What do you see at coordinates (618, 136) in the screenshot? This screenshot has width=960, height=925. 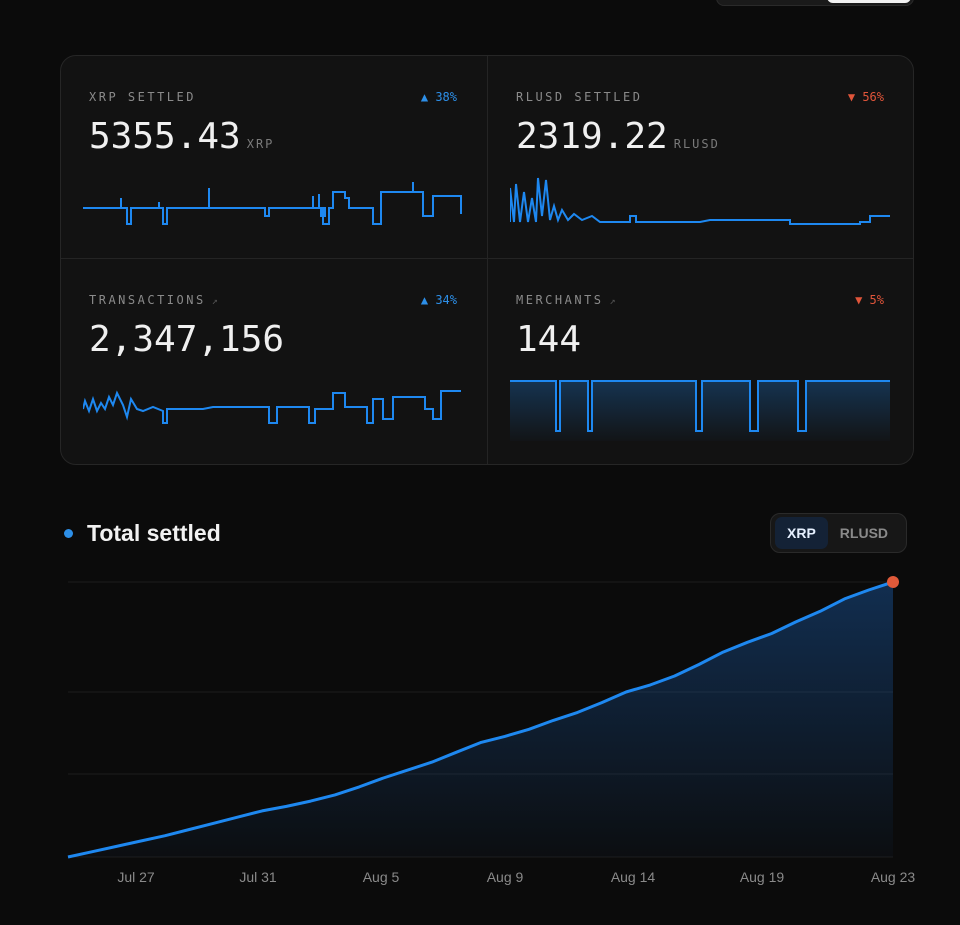 I see `stat-value: 2319.22 RLUSD` at bounding box center [618, 136].